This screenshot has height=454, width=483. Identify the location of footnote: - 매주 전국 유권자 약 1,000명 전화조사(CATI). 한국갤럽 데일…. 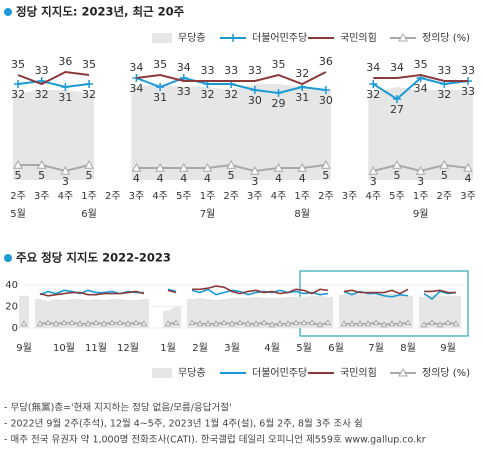
(215, 440).